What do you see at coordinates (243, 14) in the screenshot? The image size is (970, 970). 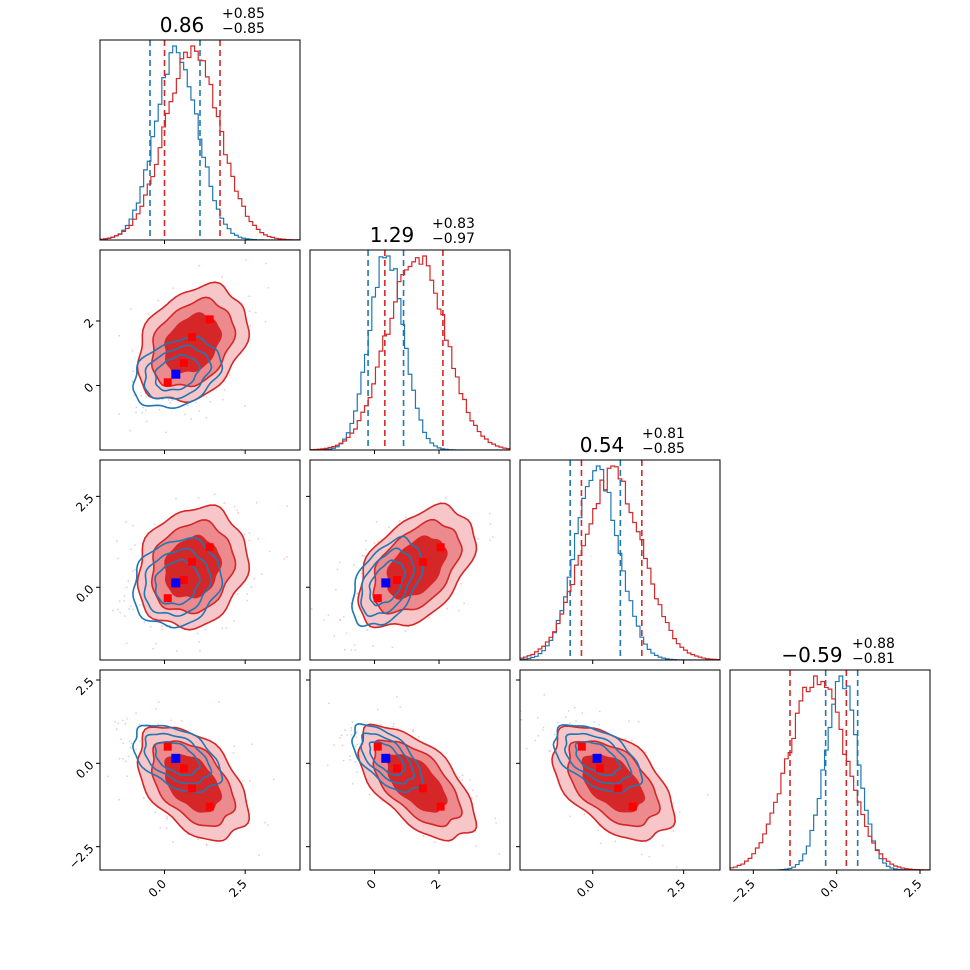 I see `param-title-upper: +0.85` at bounding box center [243, 14].